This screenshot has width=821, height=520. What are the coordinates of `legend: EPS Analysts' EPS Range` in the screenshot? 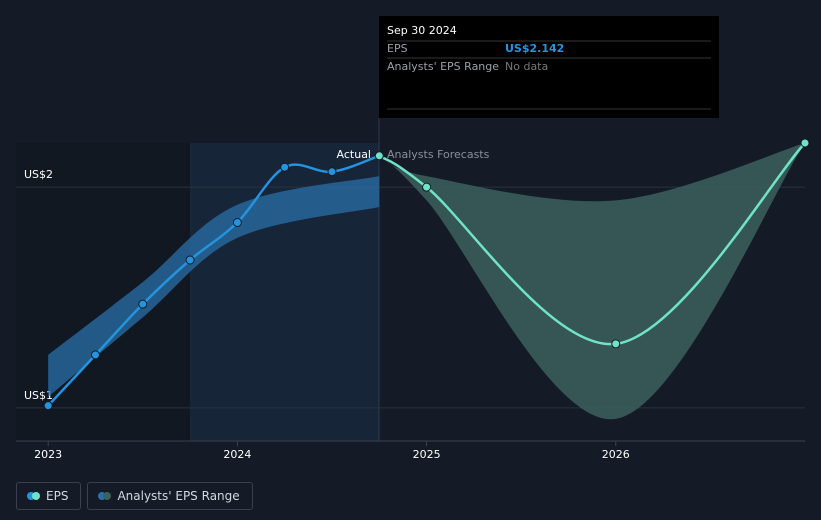 It's located at (134, 496).